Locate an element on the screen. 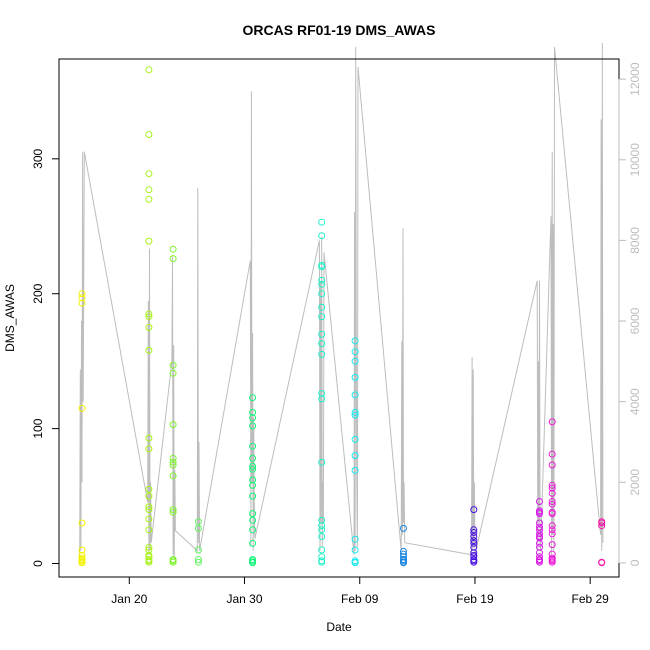 The image size is (650, 650). y-axis: 0 100 200 300 is located at coordinates (45, 357).